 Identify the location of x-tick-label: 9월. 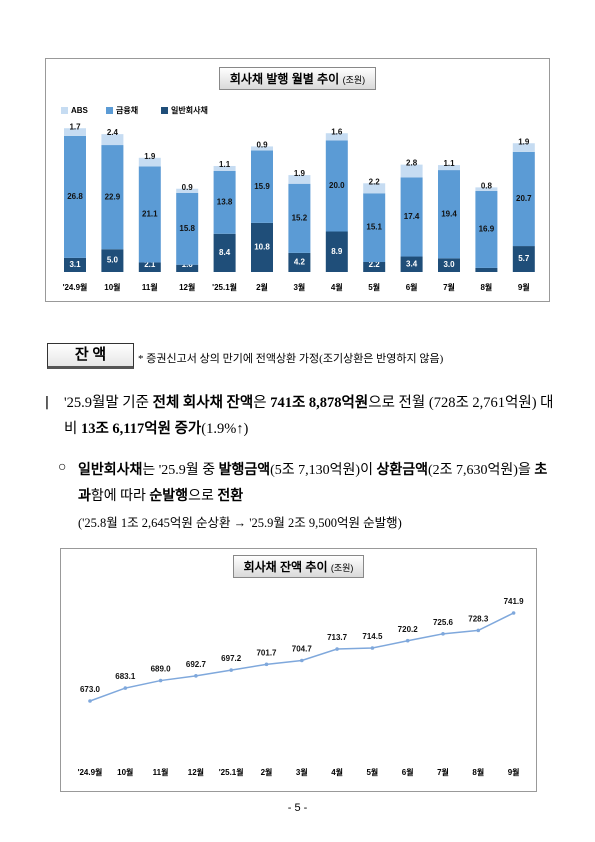
(524, 287).